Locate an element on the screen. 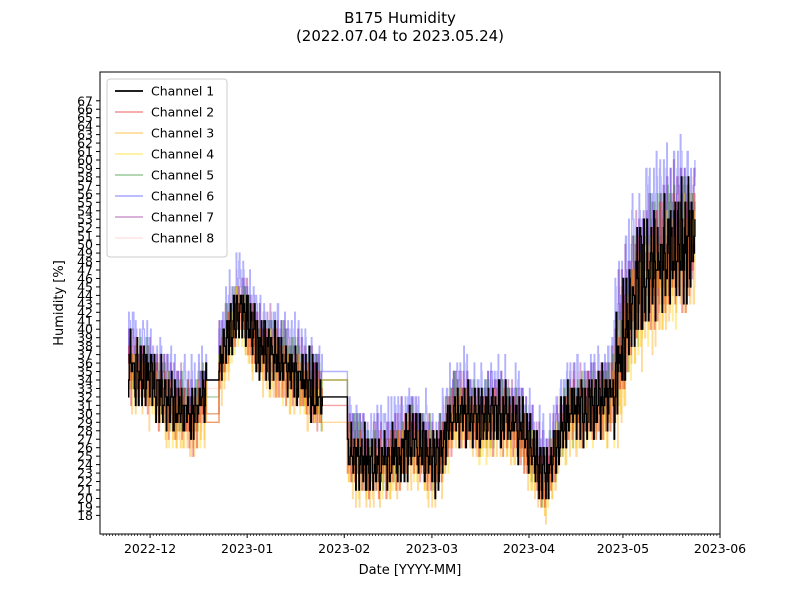 The height and width of the screenshot is (600, 800). y-tick-label: 28 is located at coordinates (85, 430).